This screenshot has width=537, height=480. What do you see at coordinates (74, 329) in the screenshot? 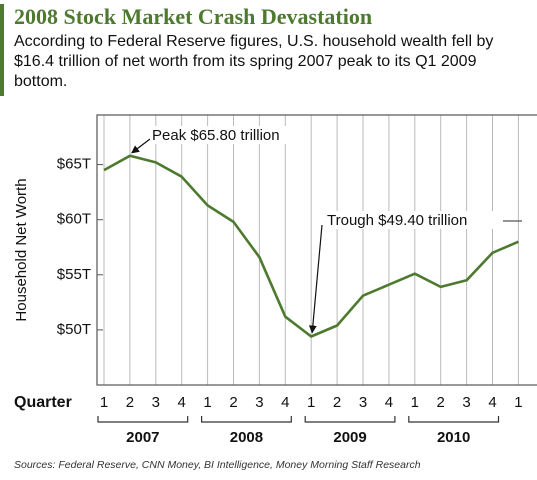
I see `y-tick-label: $50T` at bounding box center [74, 329].